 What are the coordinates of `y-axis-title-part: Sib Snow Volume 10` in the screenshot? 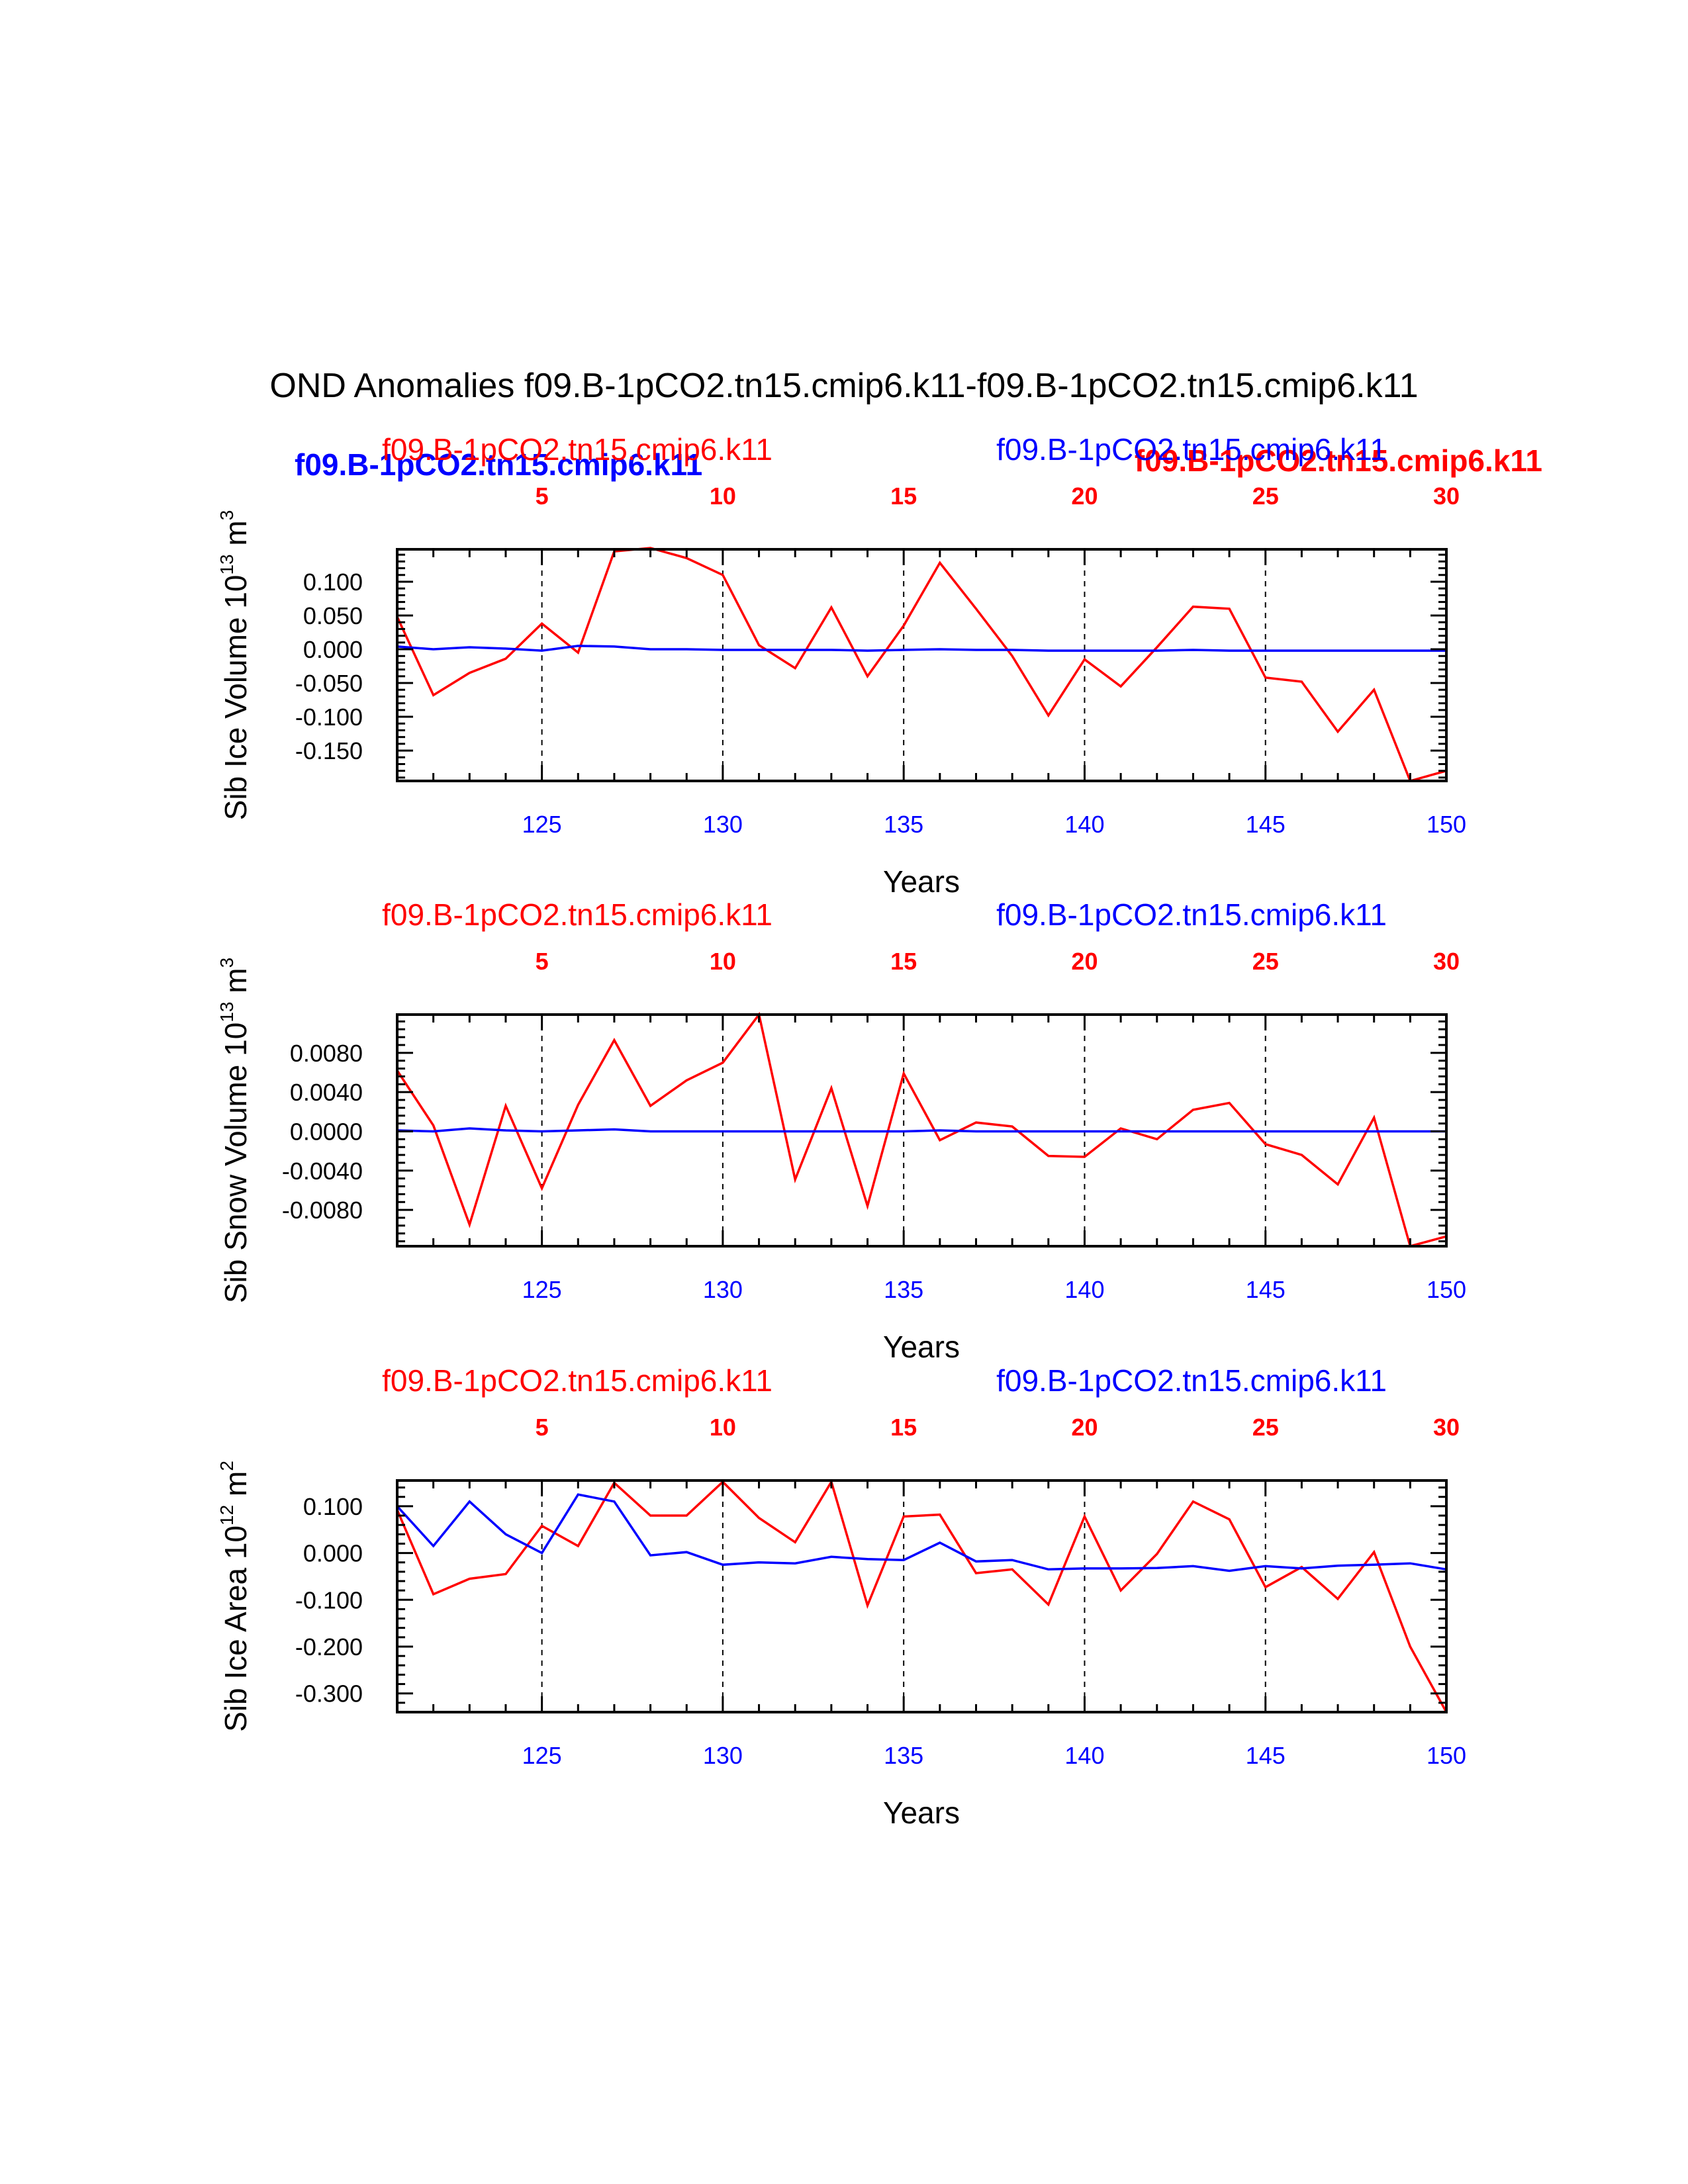 It's located at (235, 1163).